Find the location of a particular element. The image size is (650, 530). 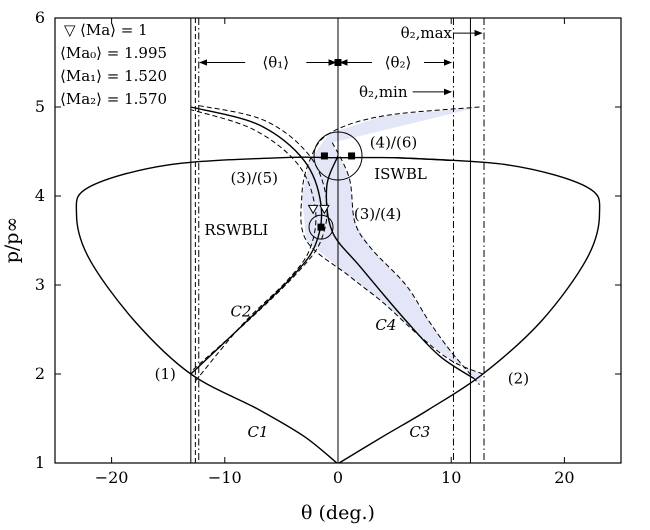

curve-c4 is located at coordinates (400, 267).